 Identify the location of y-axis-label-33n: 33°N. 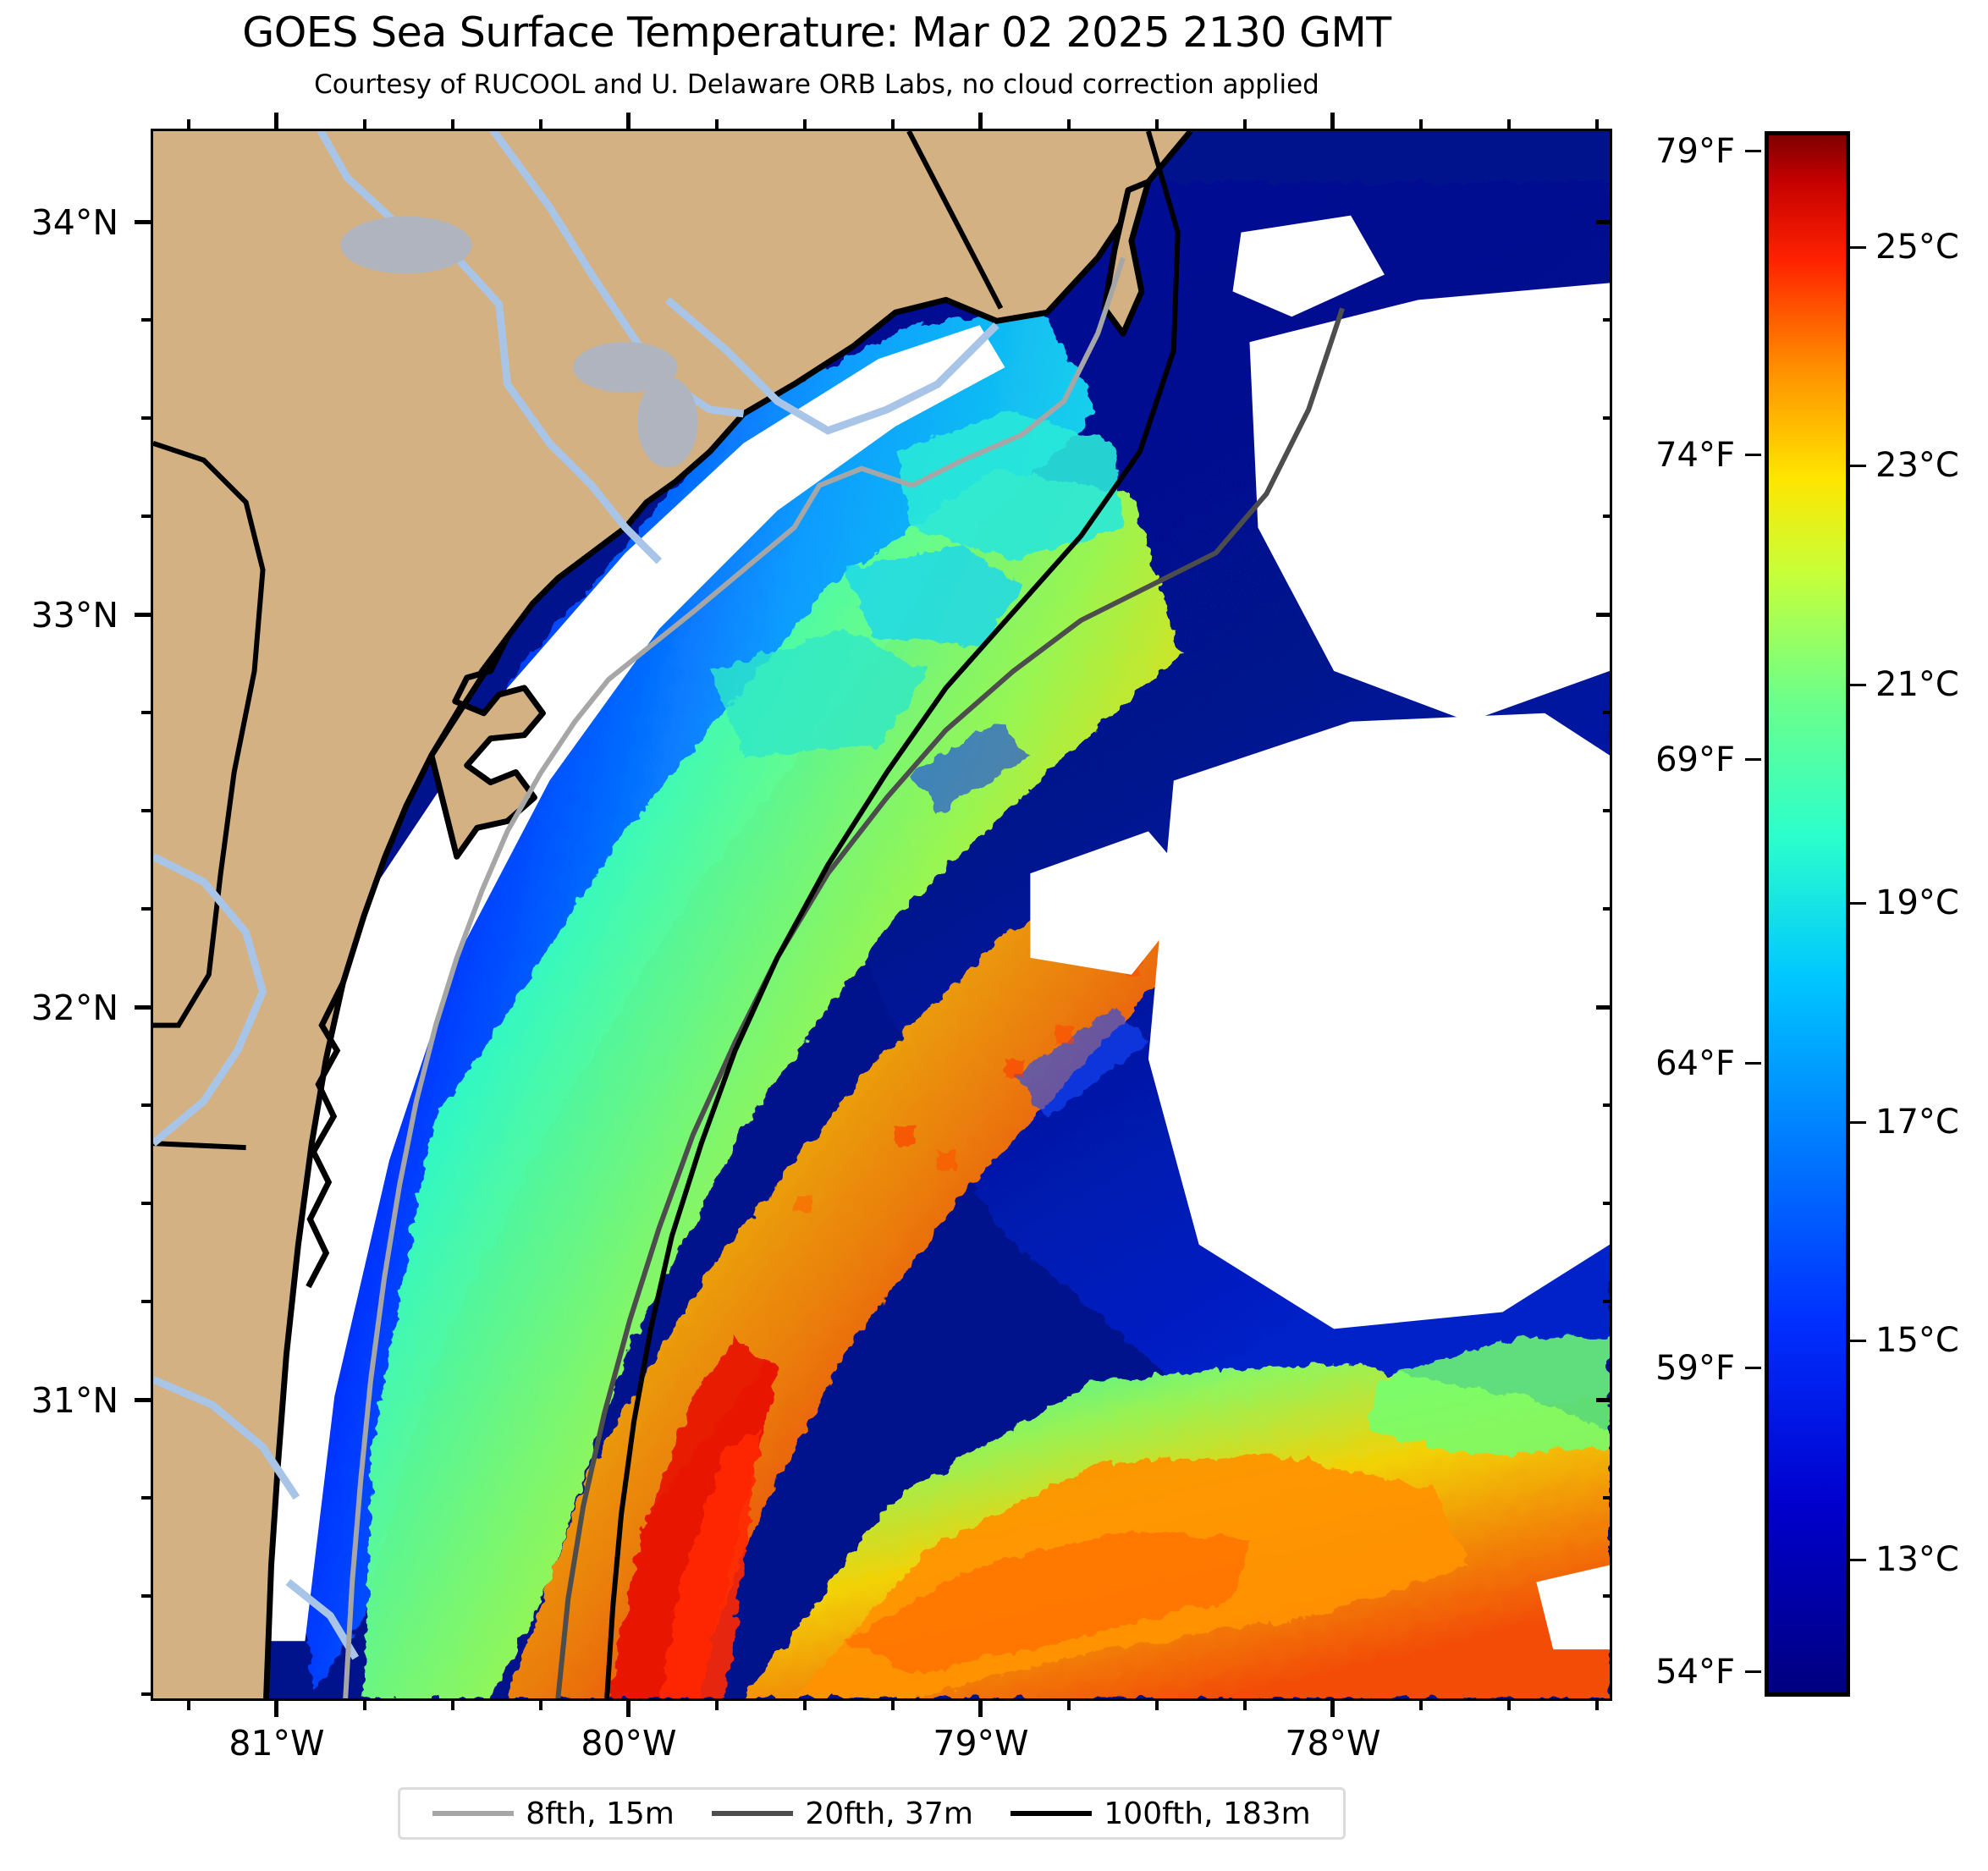
(74, 616).